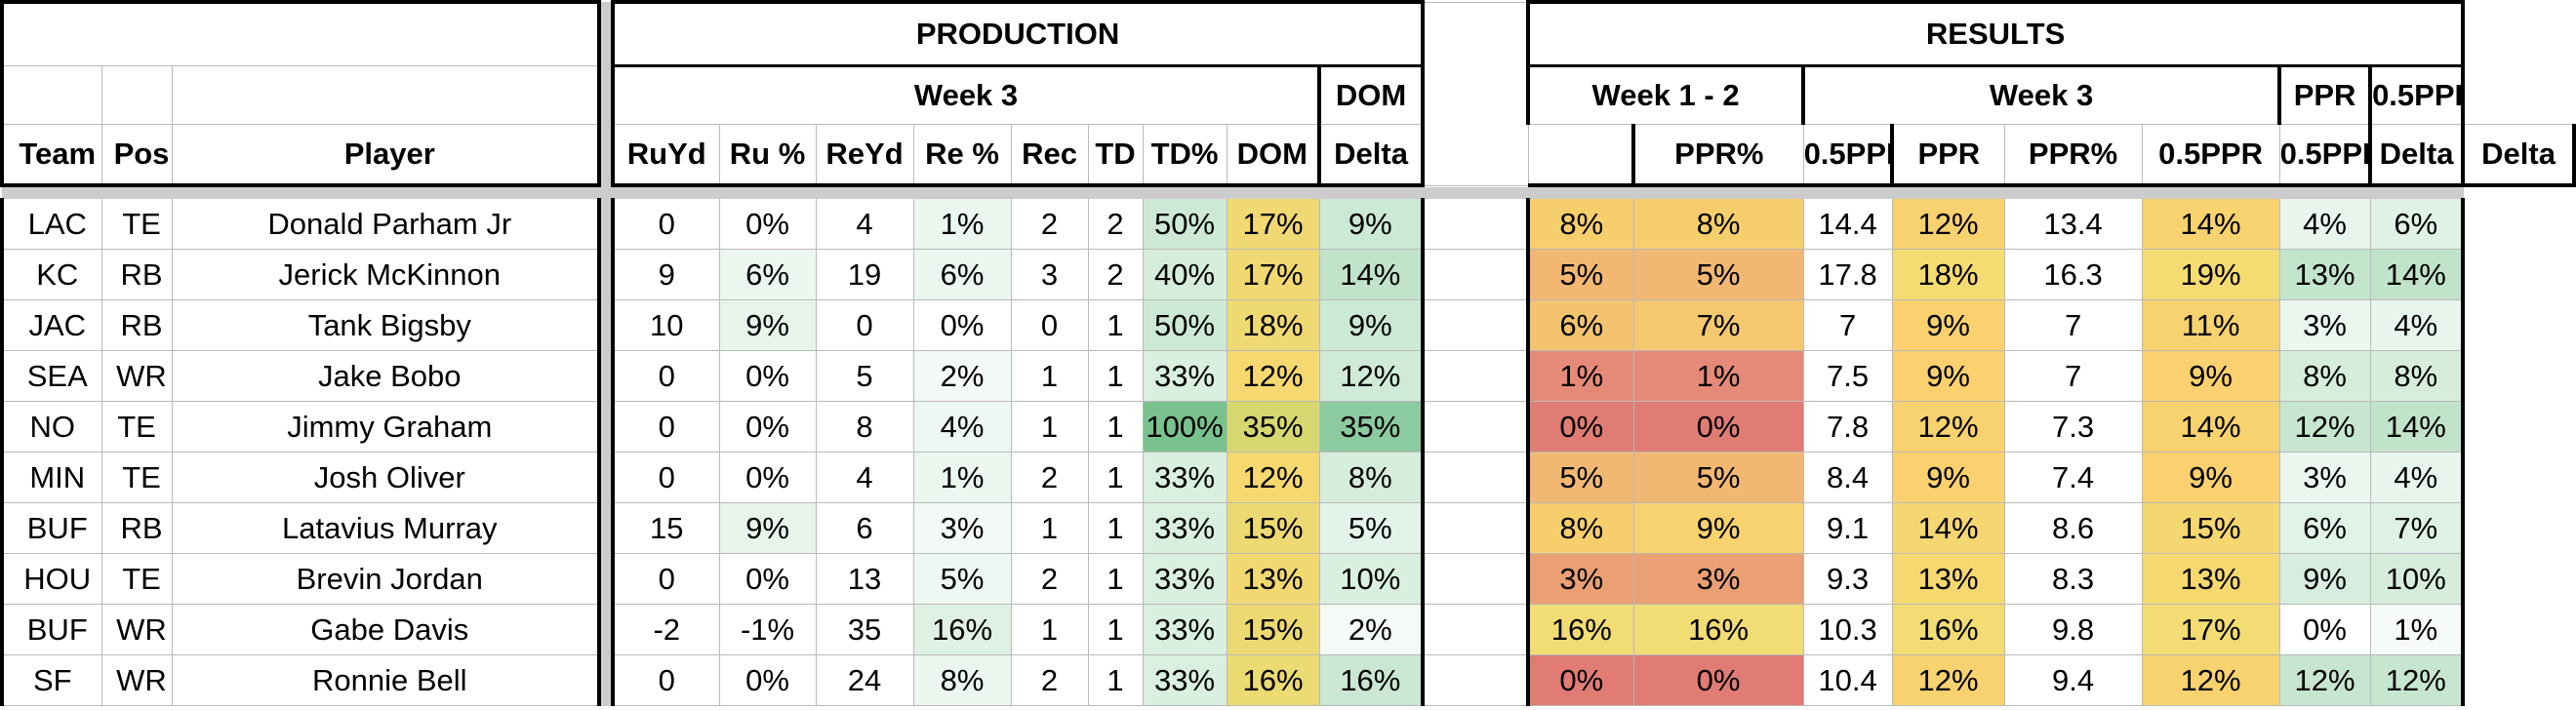  Describe the element at coordinates (51, 427) in the screenshot. I see `cell-team: NO` at that location.